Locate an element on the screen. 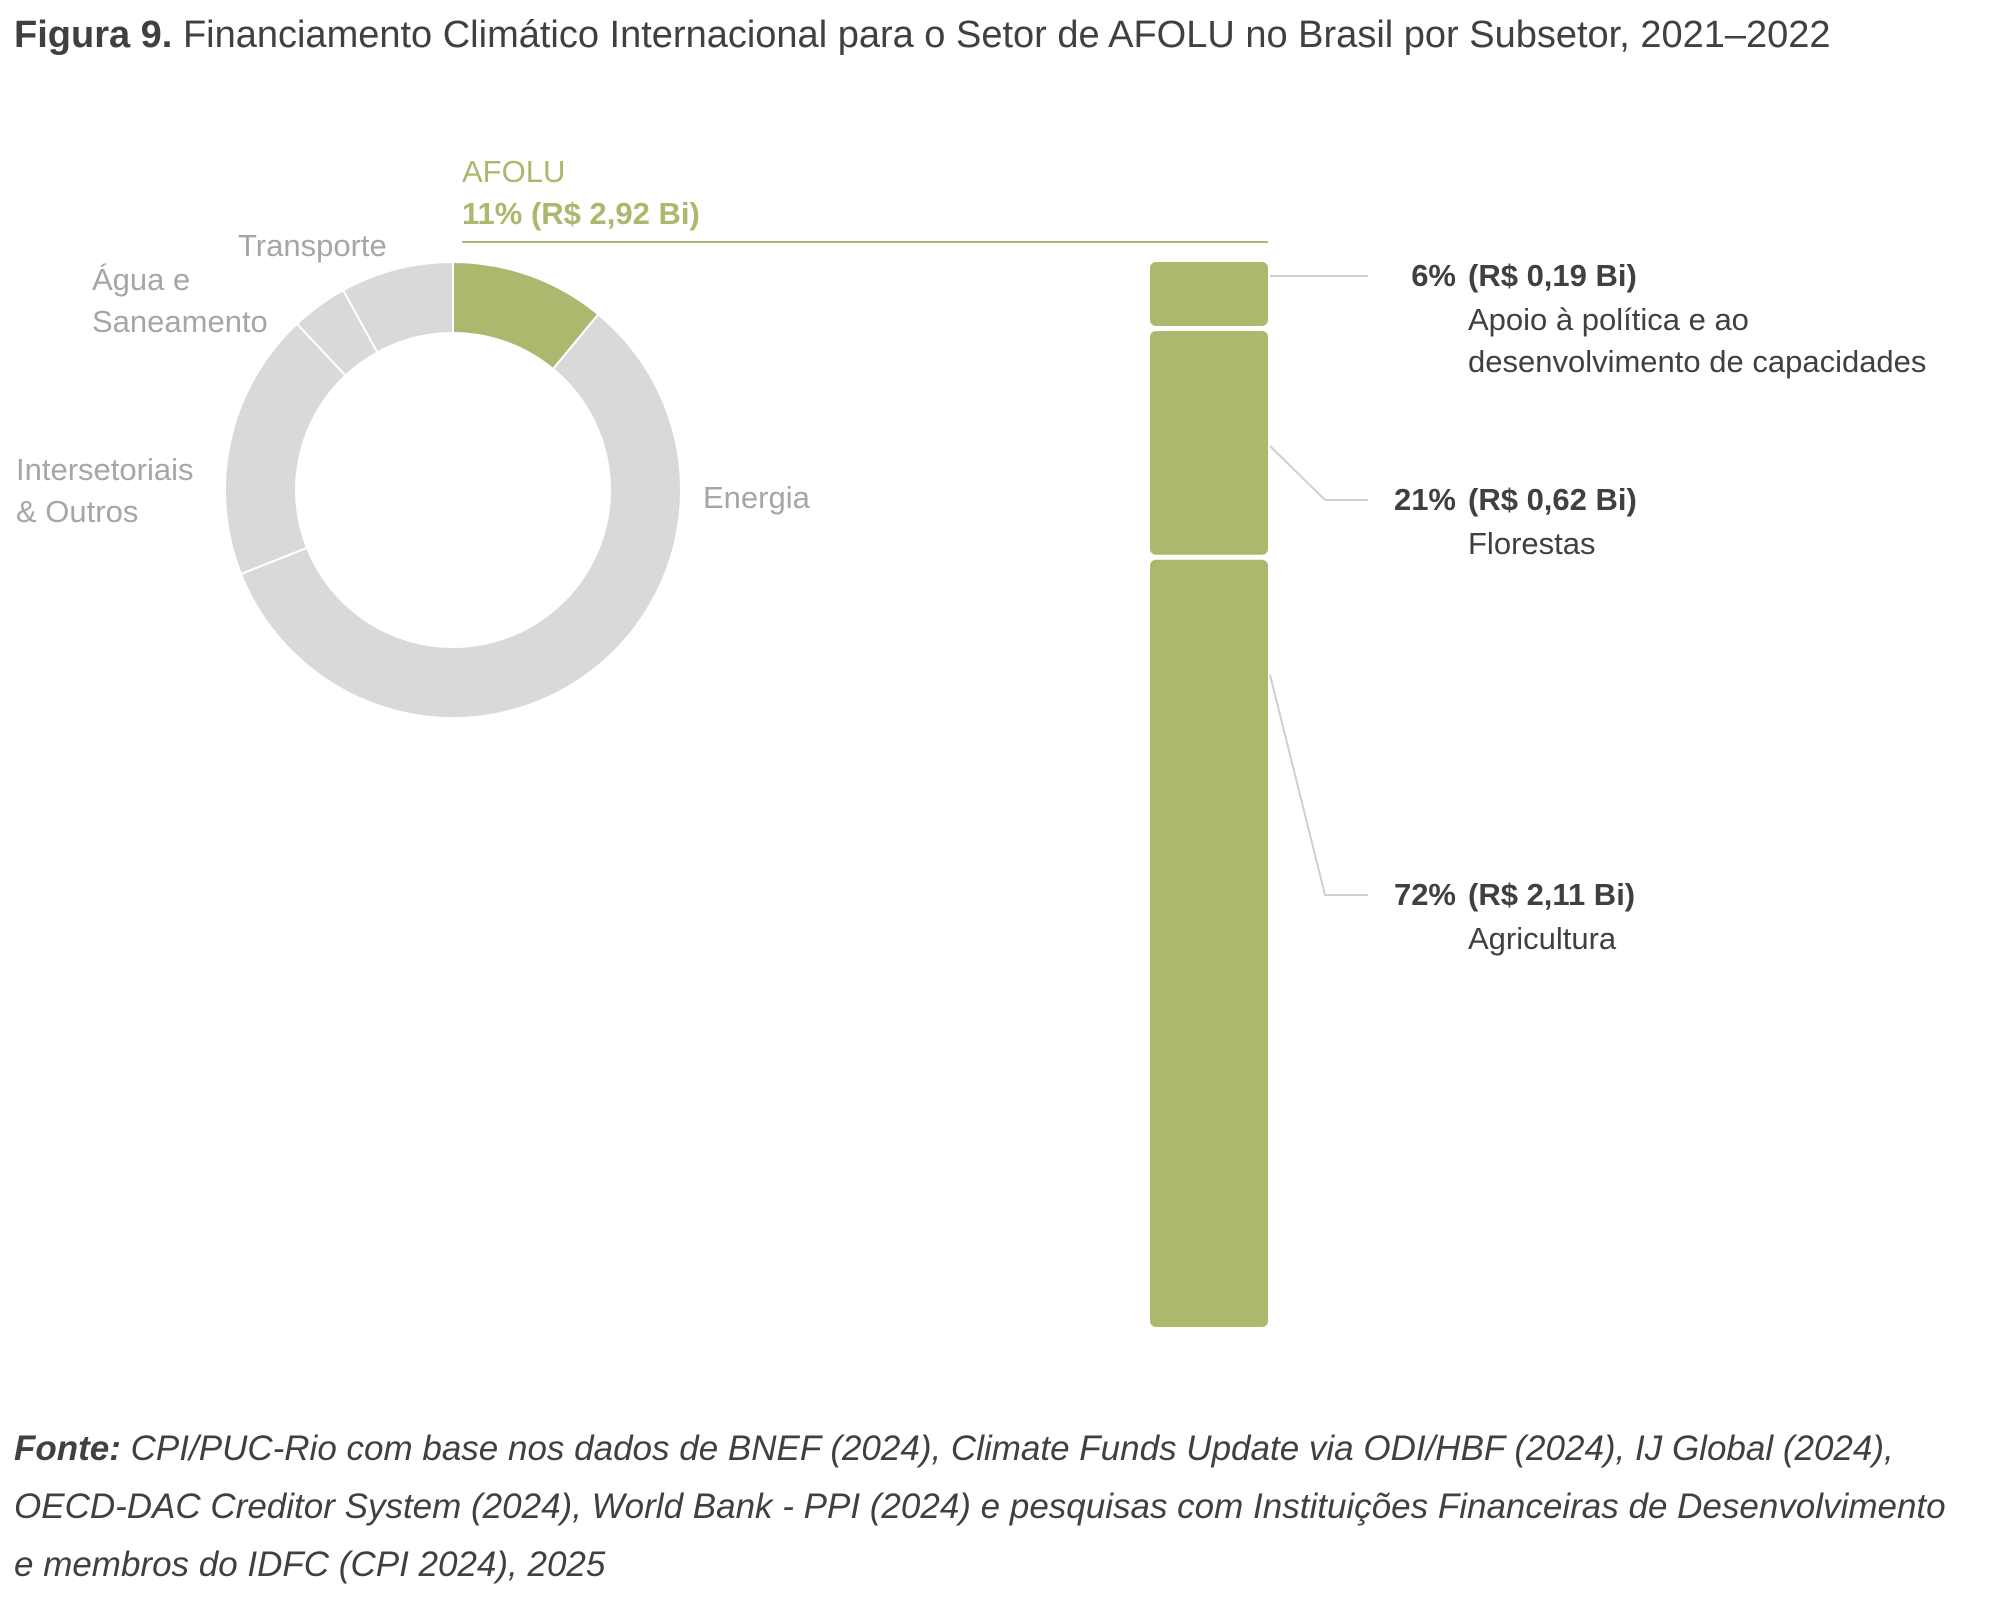 Image resolution: width=2000 pixels, height=1616 pixels. segment-percent-label: 72% is located at coordinates (1425, 894).